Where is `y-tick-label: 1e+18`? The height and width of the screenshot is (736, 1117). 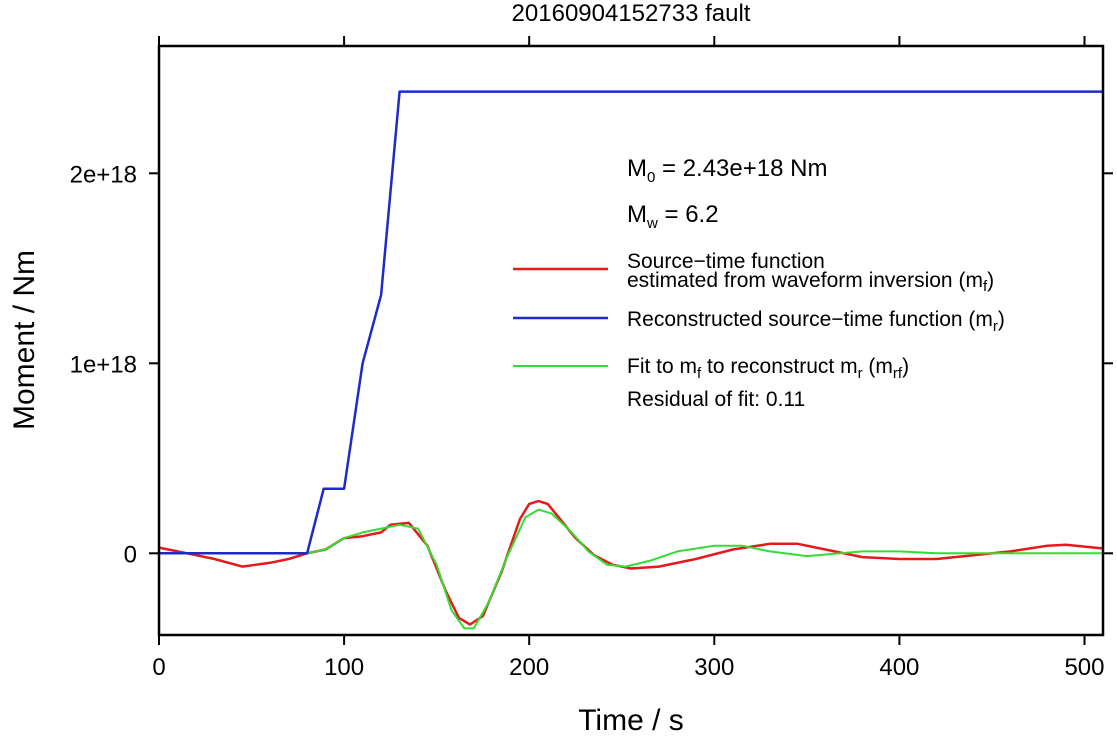 y-tick-label: 1e+18 is located at coordinates (103, 364).